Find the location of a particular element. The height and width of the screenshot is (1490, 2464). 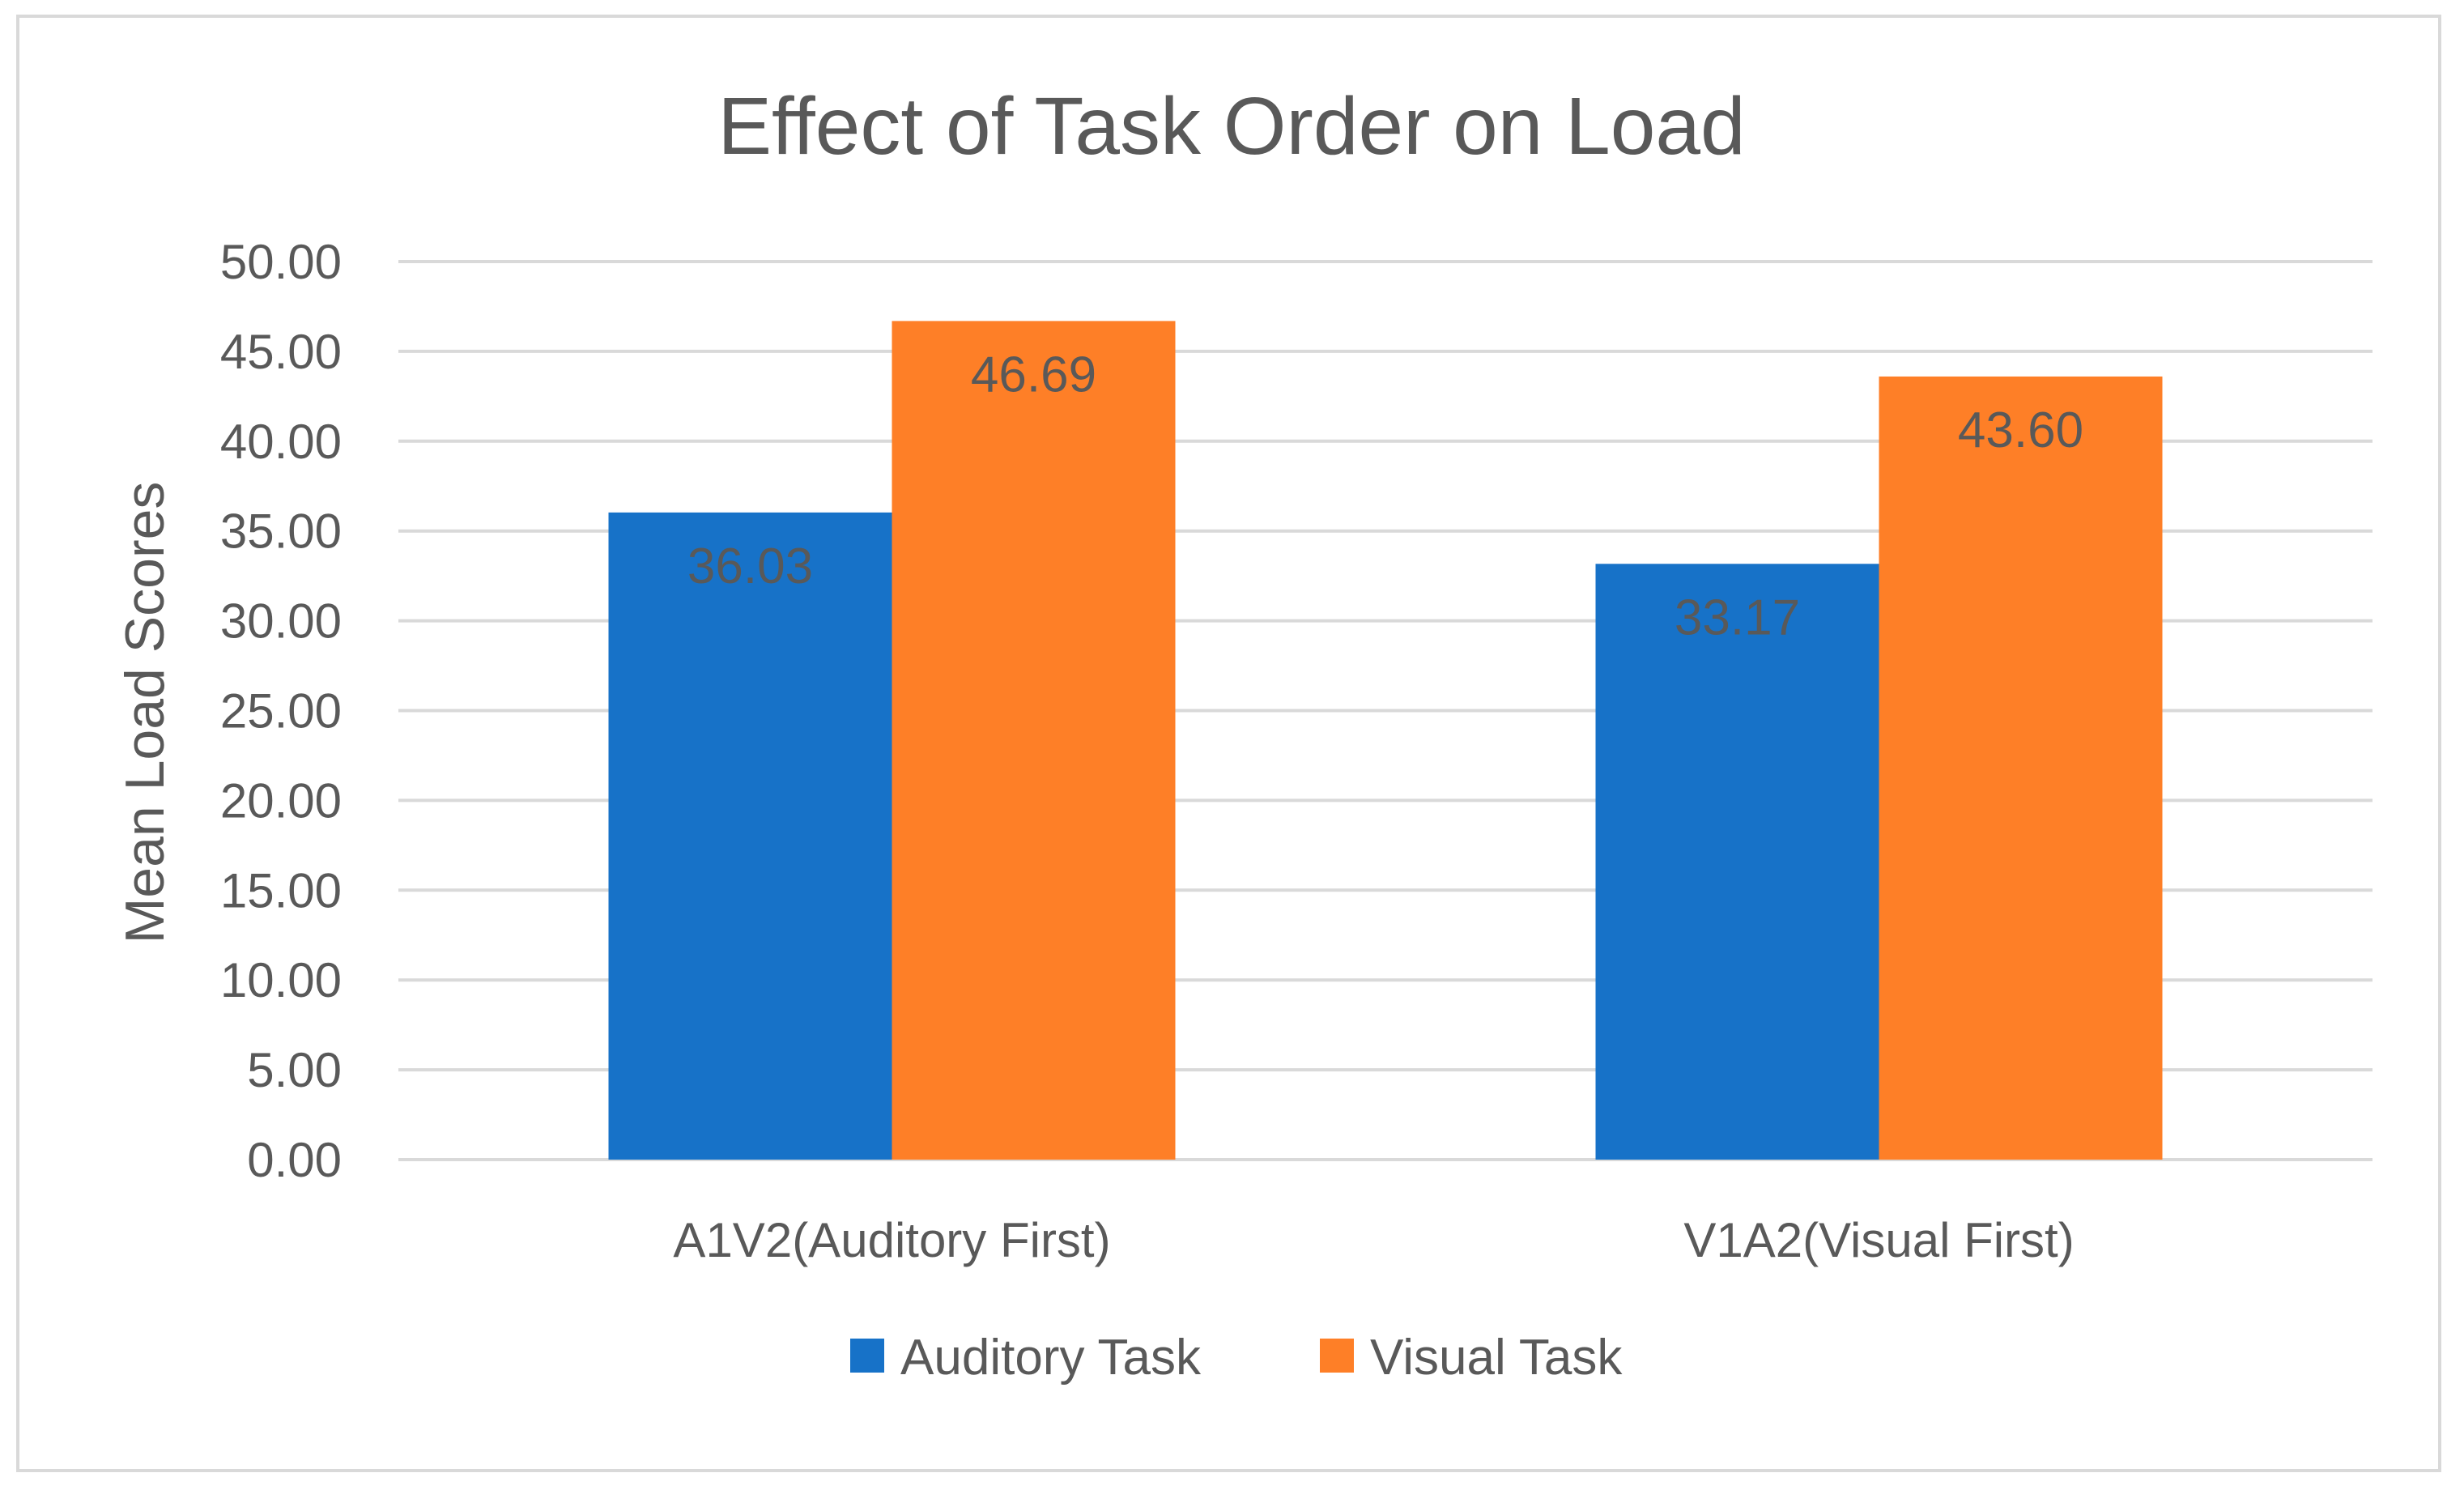

x-tick-label: V1A2(Visual First) is located at coordinates (1878, 1240).